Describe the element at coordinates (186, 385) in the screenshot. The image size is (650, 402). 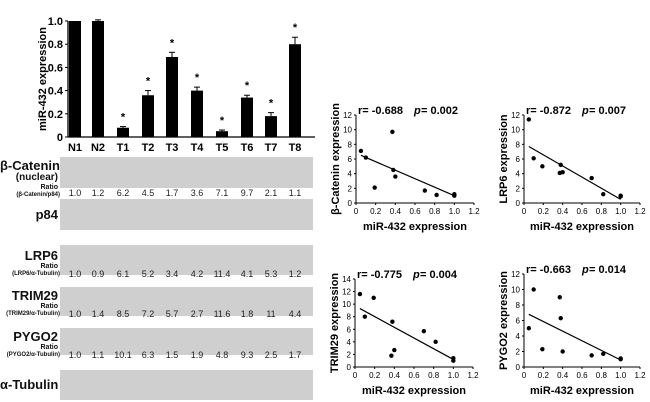
I see `blot-panel-tubulin` at that location.